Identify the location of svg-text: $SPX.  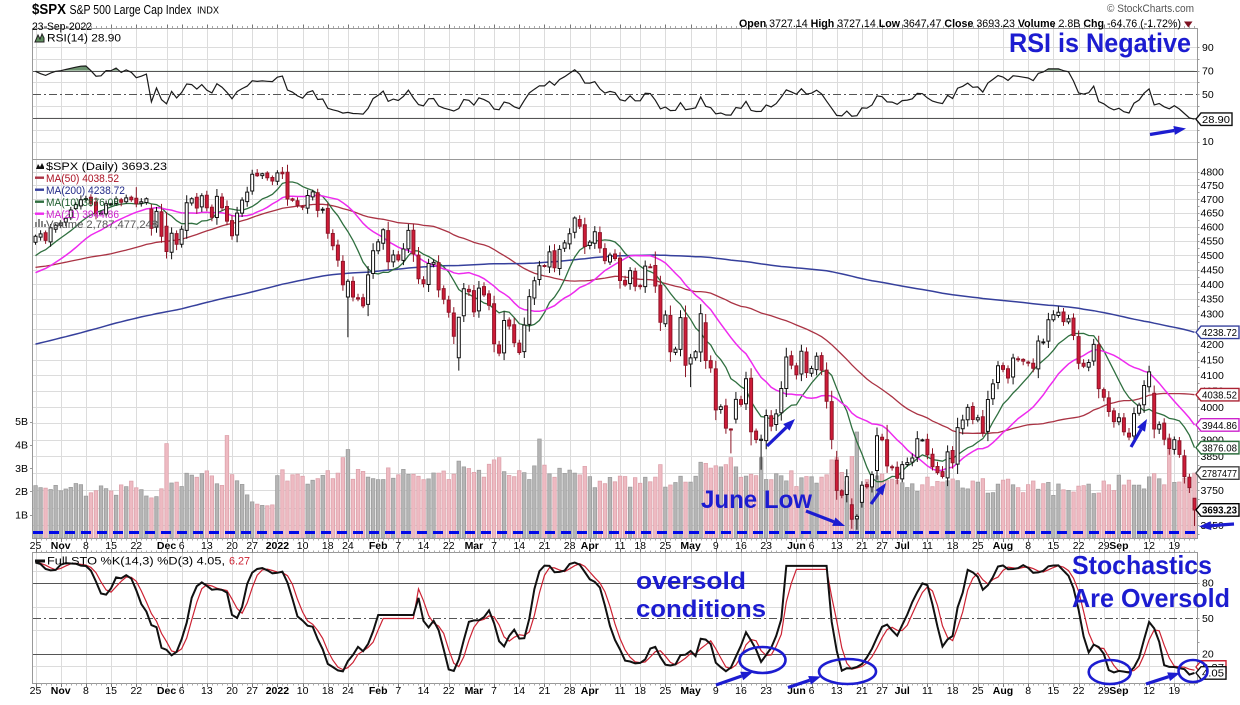
(49, 10).